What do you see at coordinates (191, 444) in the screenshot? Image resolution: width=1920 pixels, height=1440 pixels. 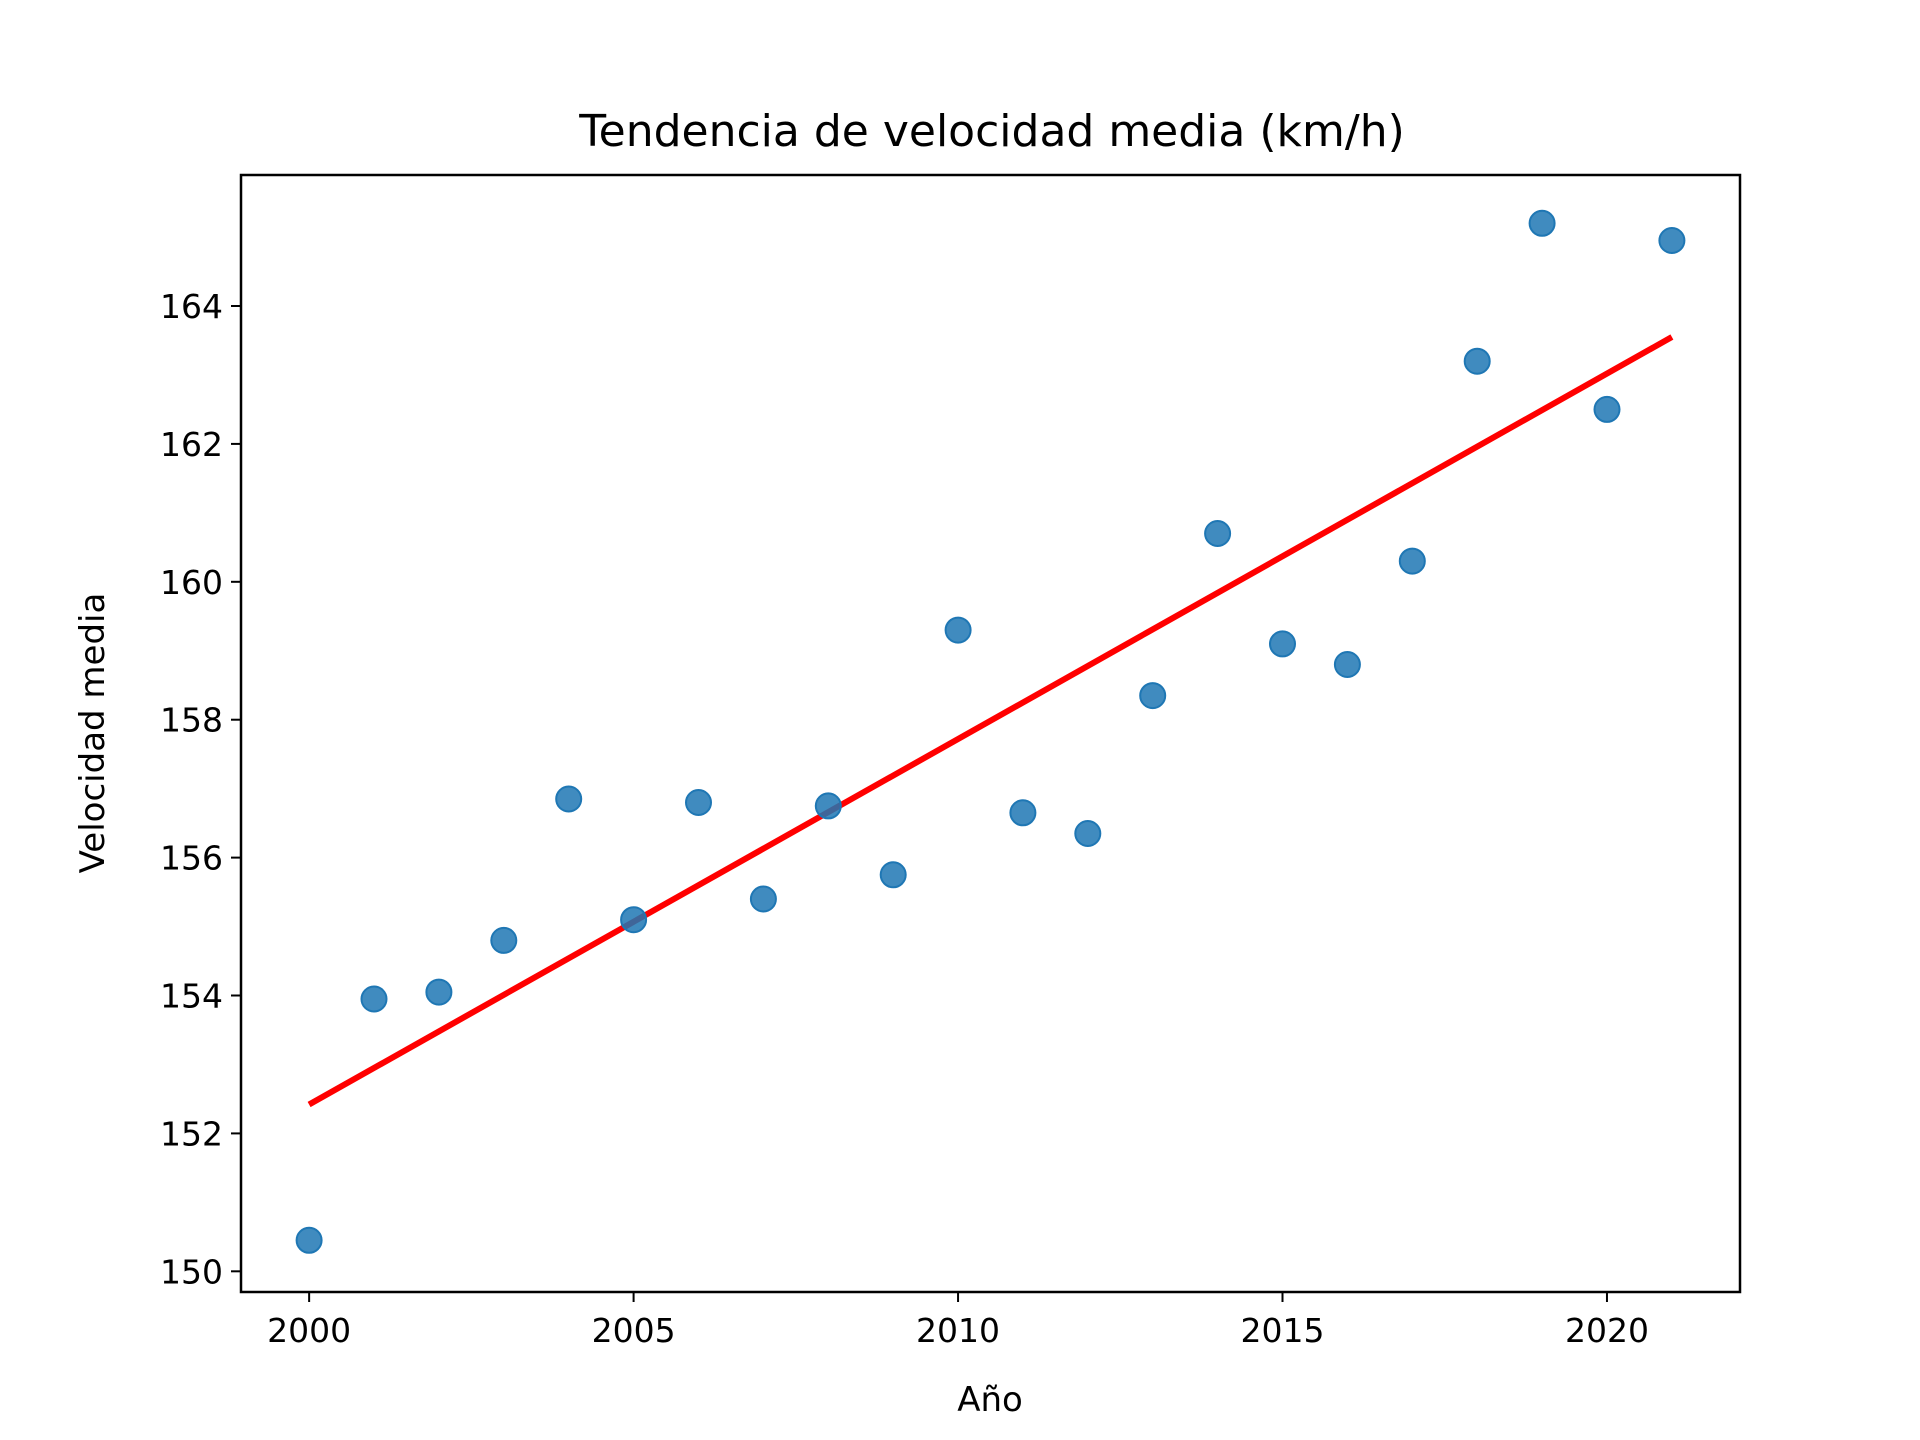 I see `y-tick-label: 162` at bounding box center [191, 444].